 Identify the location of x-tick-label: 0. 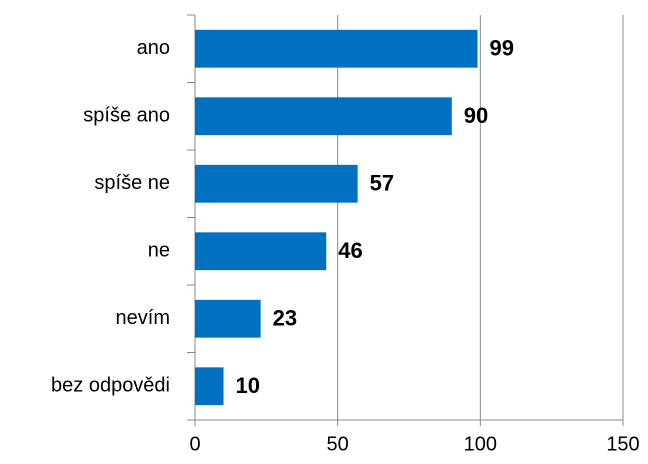
(194, 444).